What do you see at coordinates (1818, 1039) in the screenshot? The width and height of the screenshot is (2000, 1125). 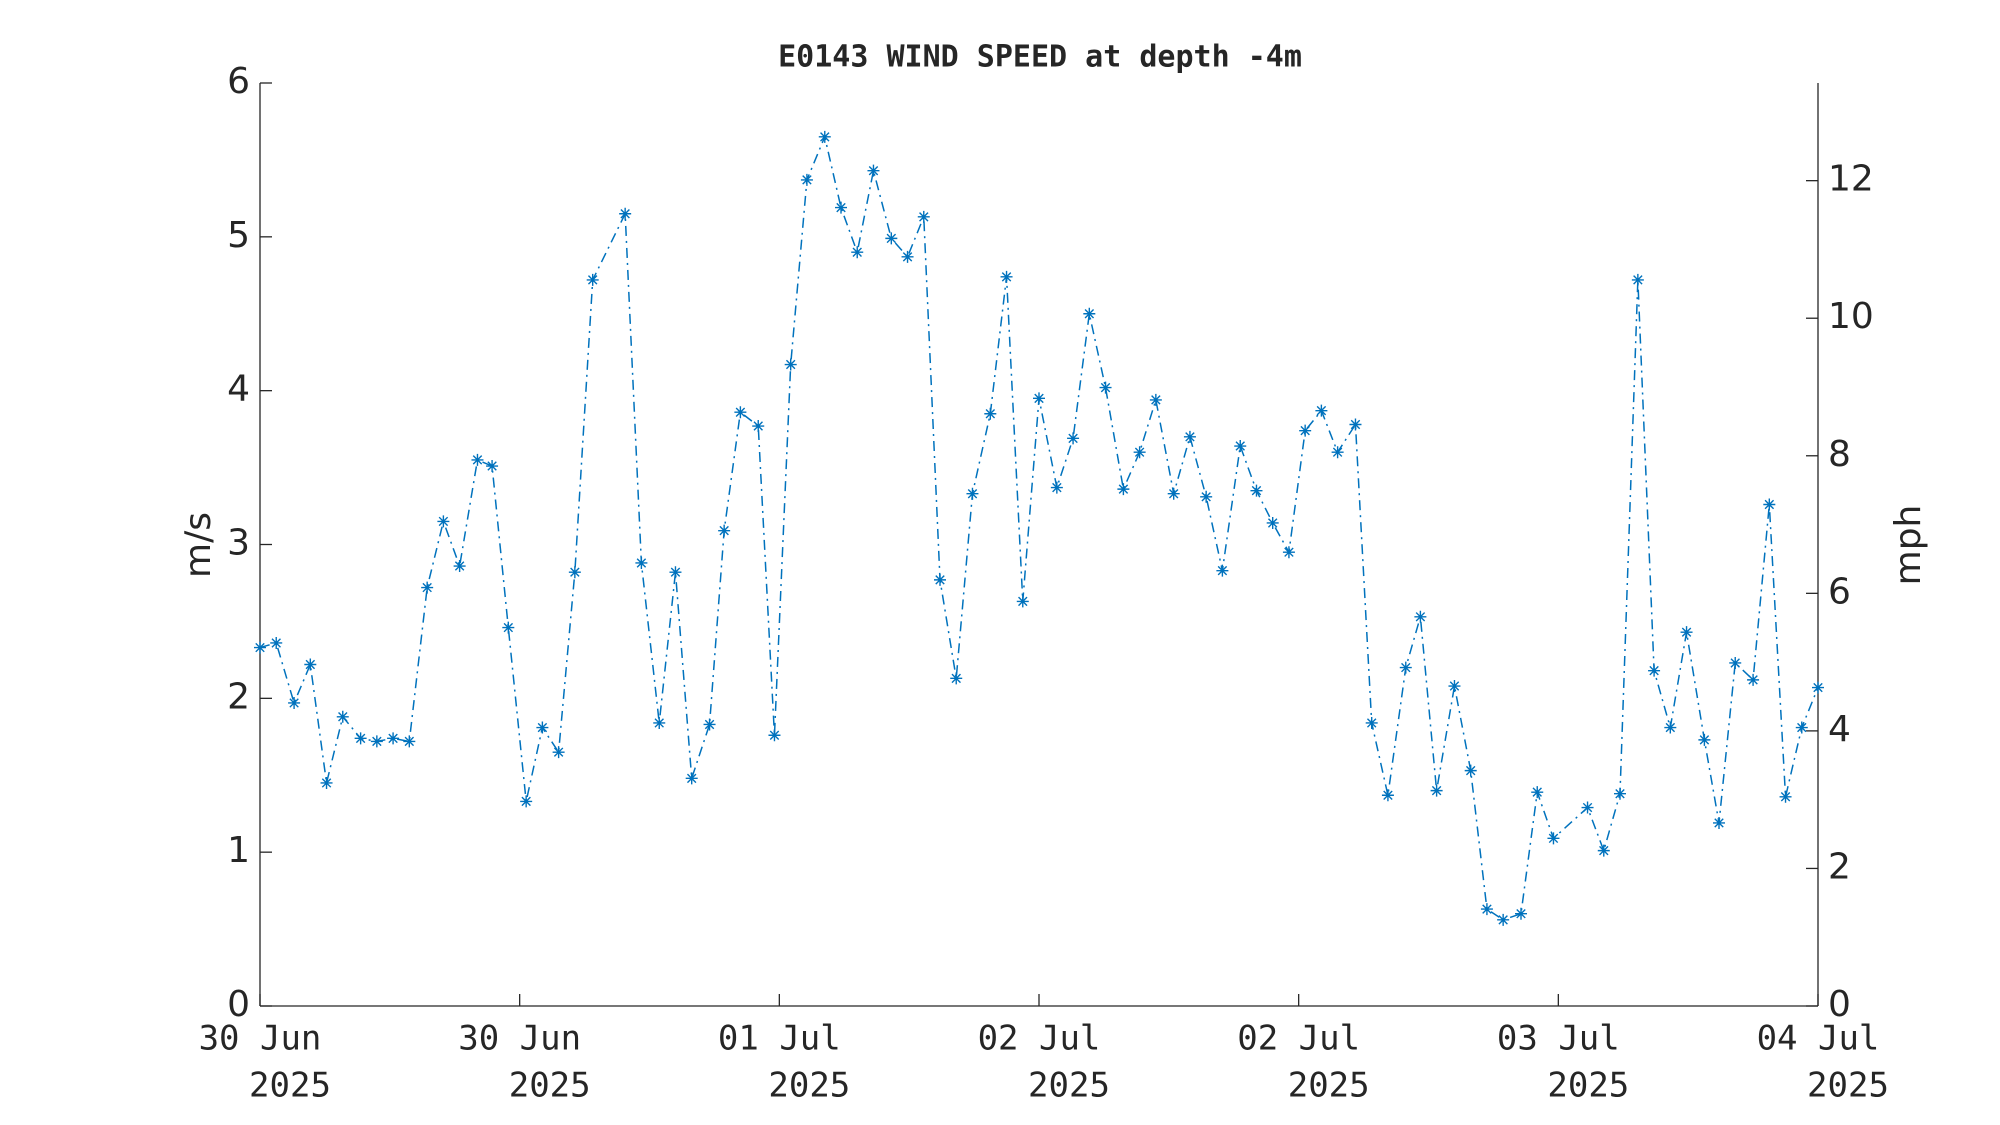 I see `x-tick-label: 04 Jul` at bounding box center [1818, 1039].